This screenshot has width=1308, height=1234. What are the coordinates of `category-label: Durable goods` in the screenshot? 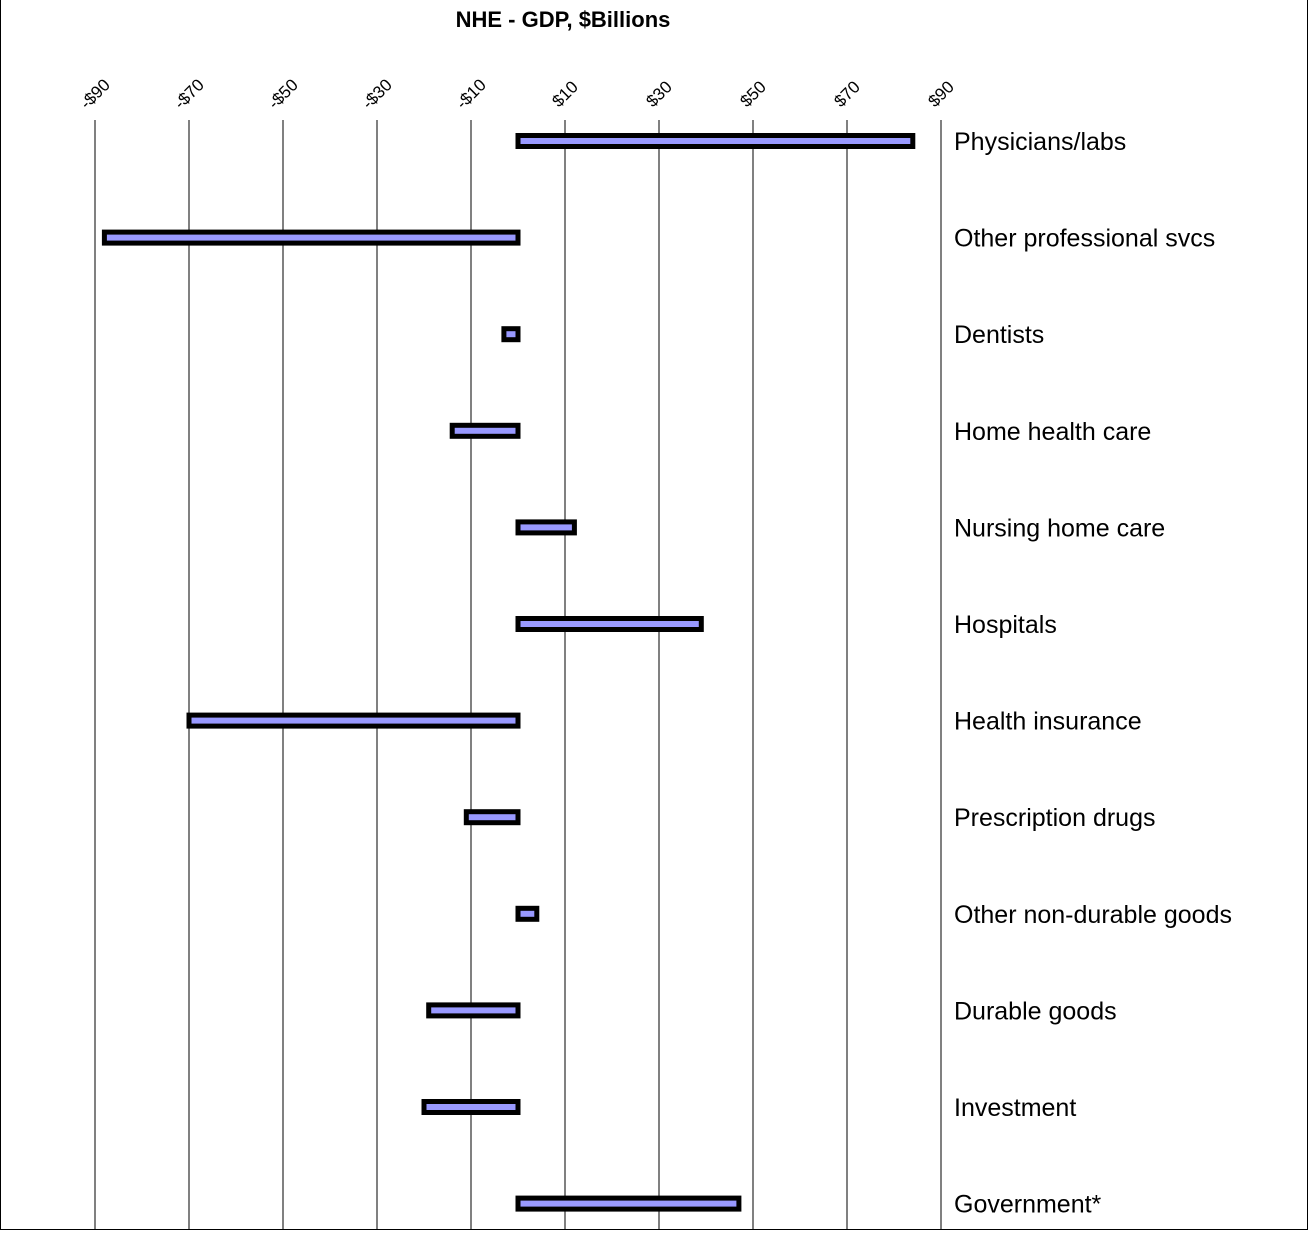 It's located at (1035, 1011).